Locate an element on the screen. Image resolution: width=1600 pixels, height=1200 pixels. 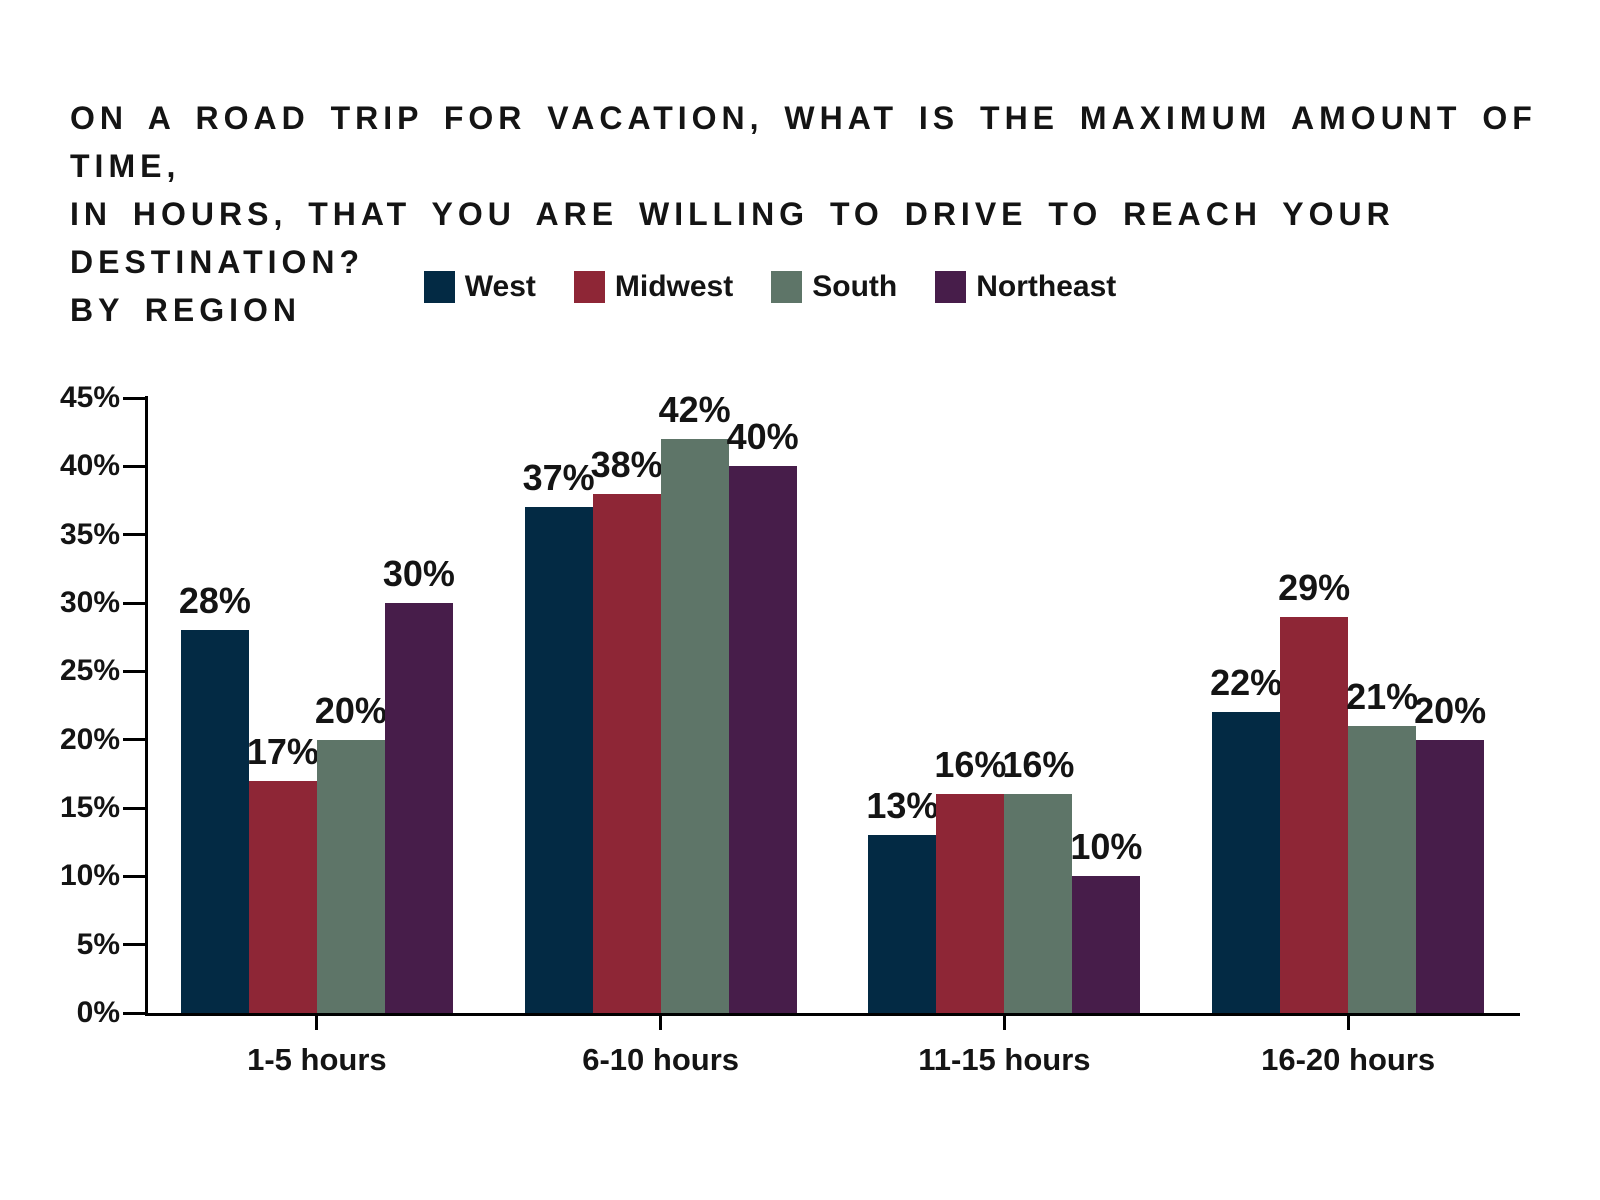
bar-south-16-20-hours is located at coordinates (1382, 869).